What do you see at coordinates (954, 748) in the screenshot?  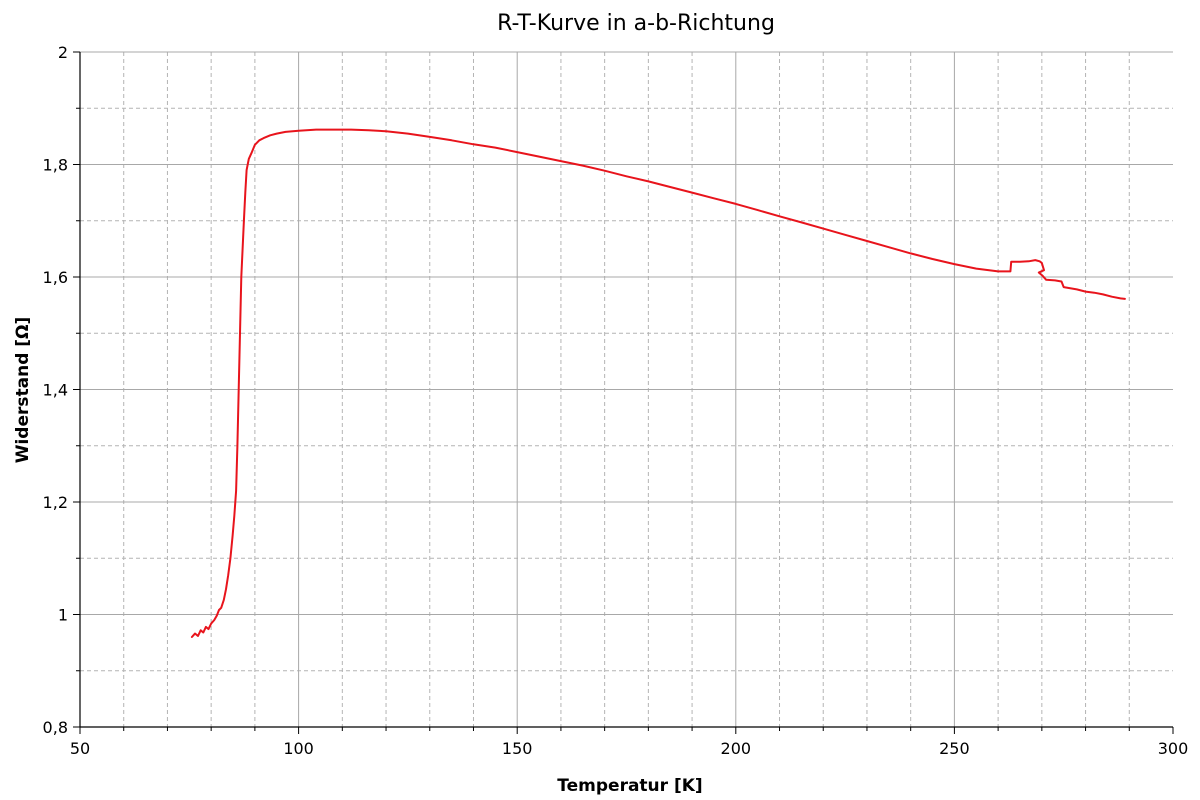 I see `x-tick-label: 250` at bounding box center [954, 748].